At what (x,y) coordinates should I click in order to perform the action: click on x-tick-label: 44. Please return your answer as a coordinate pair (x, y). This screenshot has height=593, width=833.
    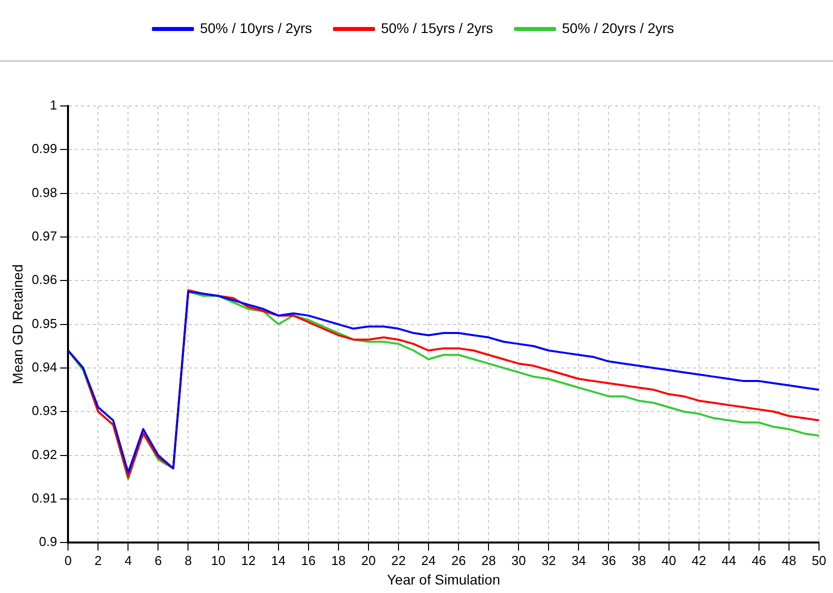
    Looking at the image, I should click on (729, 560).